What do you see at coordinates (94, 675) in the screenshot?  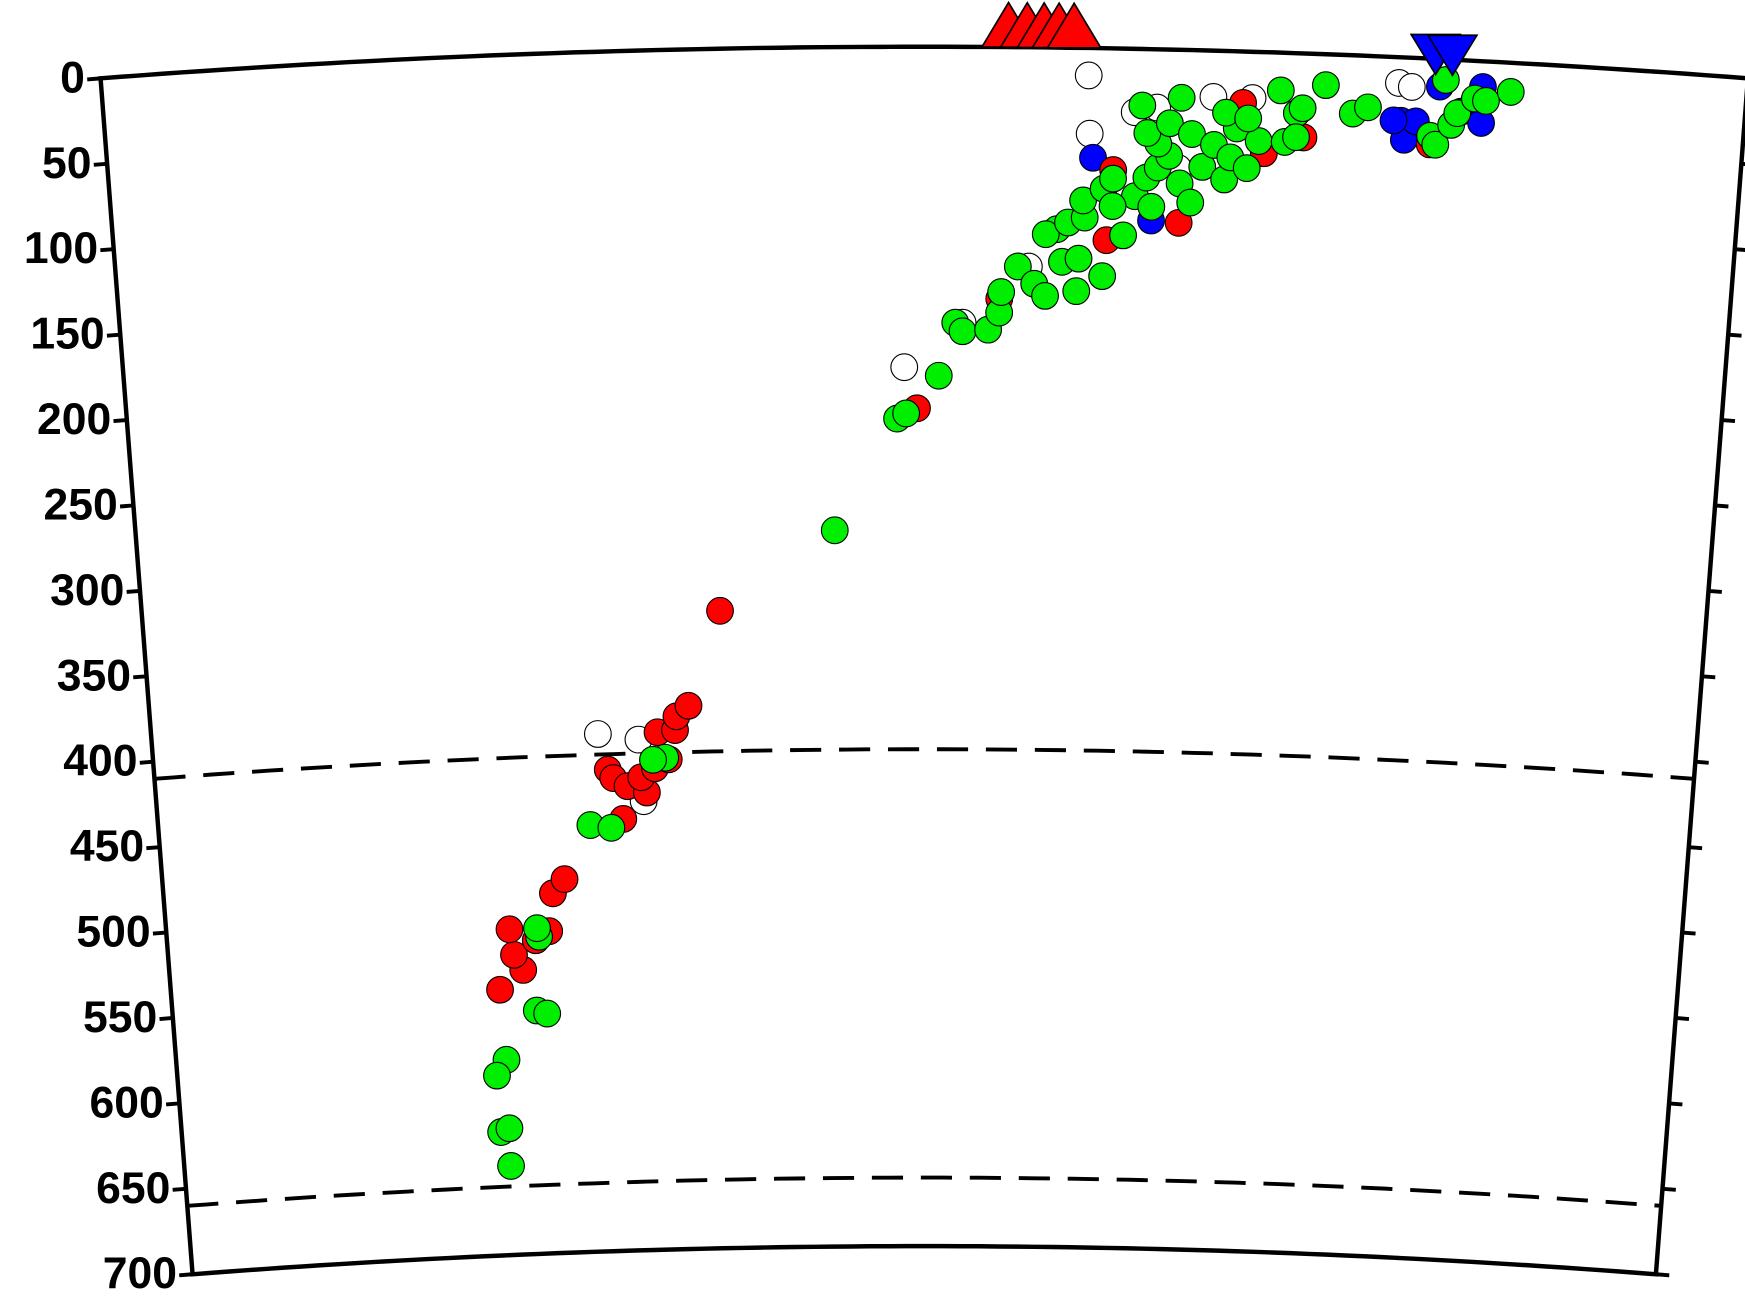 I see `y-tick-label: 350` at bounding box center [94, 675].